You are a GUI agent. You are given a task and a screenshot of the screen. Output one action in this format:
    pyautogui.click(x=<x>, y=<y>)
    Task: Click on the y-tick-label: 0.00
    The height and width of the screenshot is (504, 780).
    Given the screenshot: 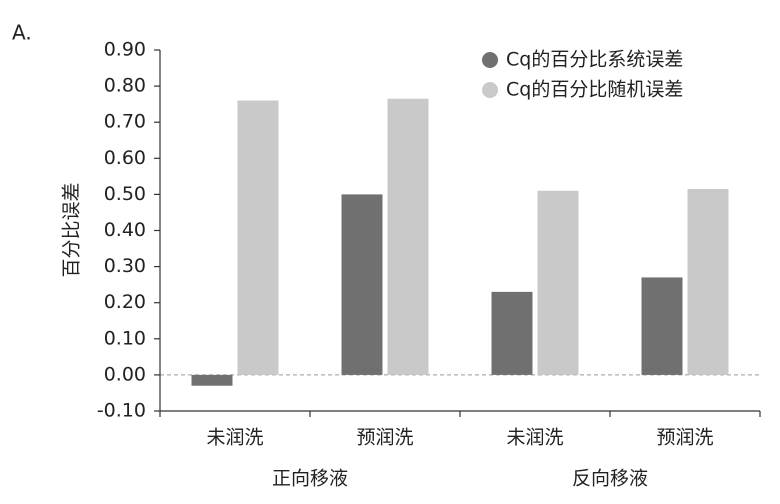 What is the action you would take?
    pyautogui.click(x=125, y=374)
    